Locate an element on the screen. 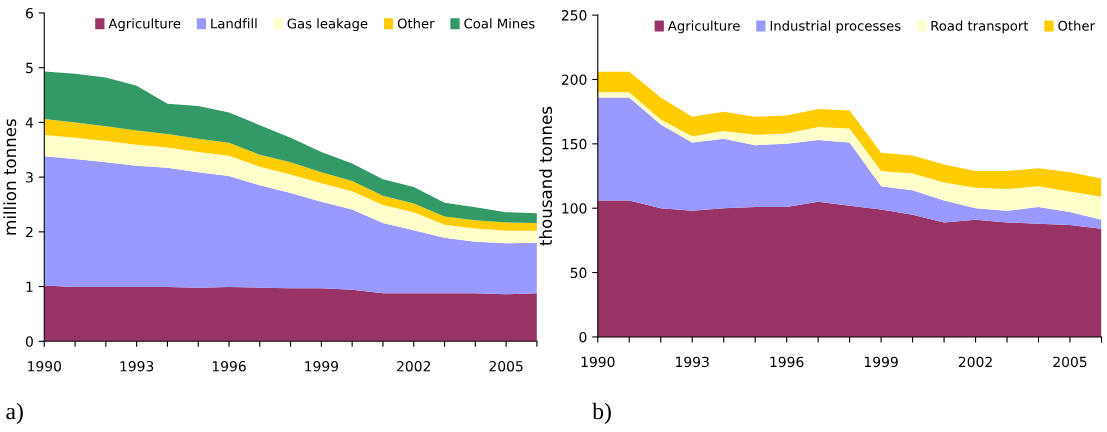 The height and width of the screenshot is (432, 1107). y-tick-label: 5 is located at coordinates (29, 68).